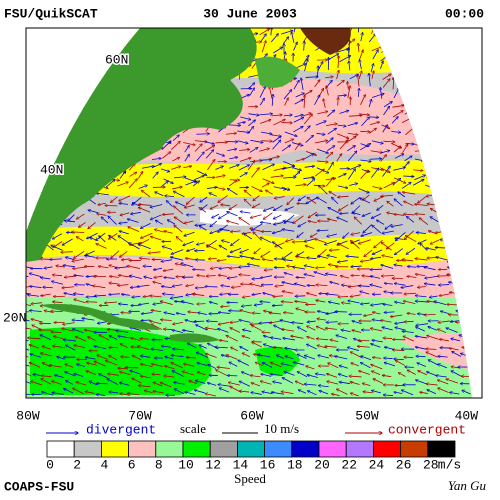  What do you see at coordinates (142, 449) in the screenshot?
I see `colorbar-swatch` at bounding box center [142, 449].